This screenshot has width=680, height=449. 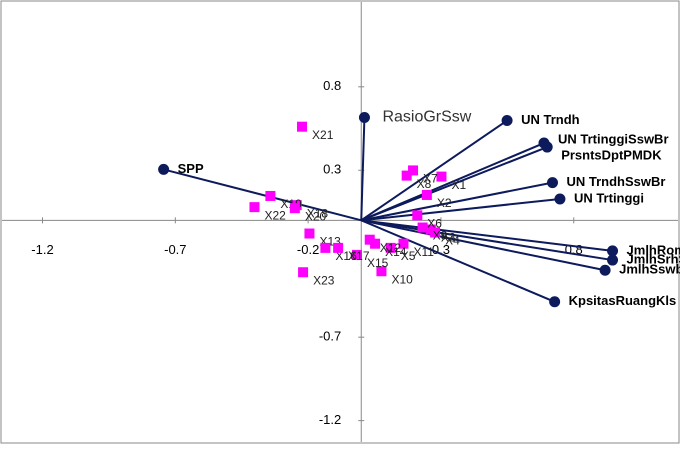 What do you see at coordinates (550, 119) in the screenshot?
I see `vector-label: UN Trndh` at bounding box center [550, 119].